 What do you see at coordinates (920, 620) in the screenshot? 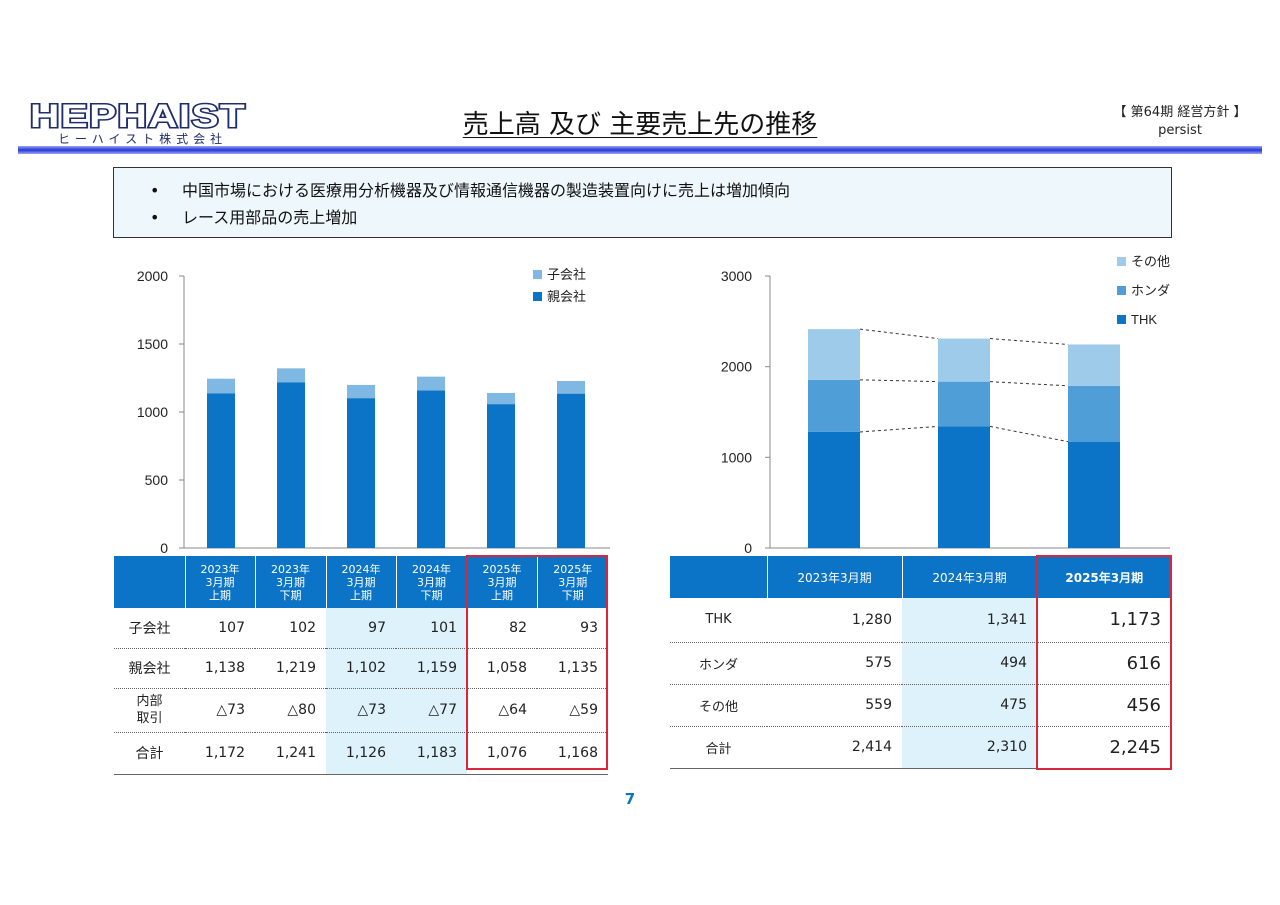
I see `table-row: THK 1,280 1,341 1,173` at bounding box center [920, 620].